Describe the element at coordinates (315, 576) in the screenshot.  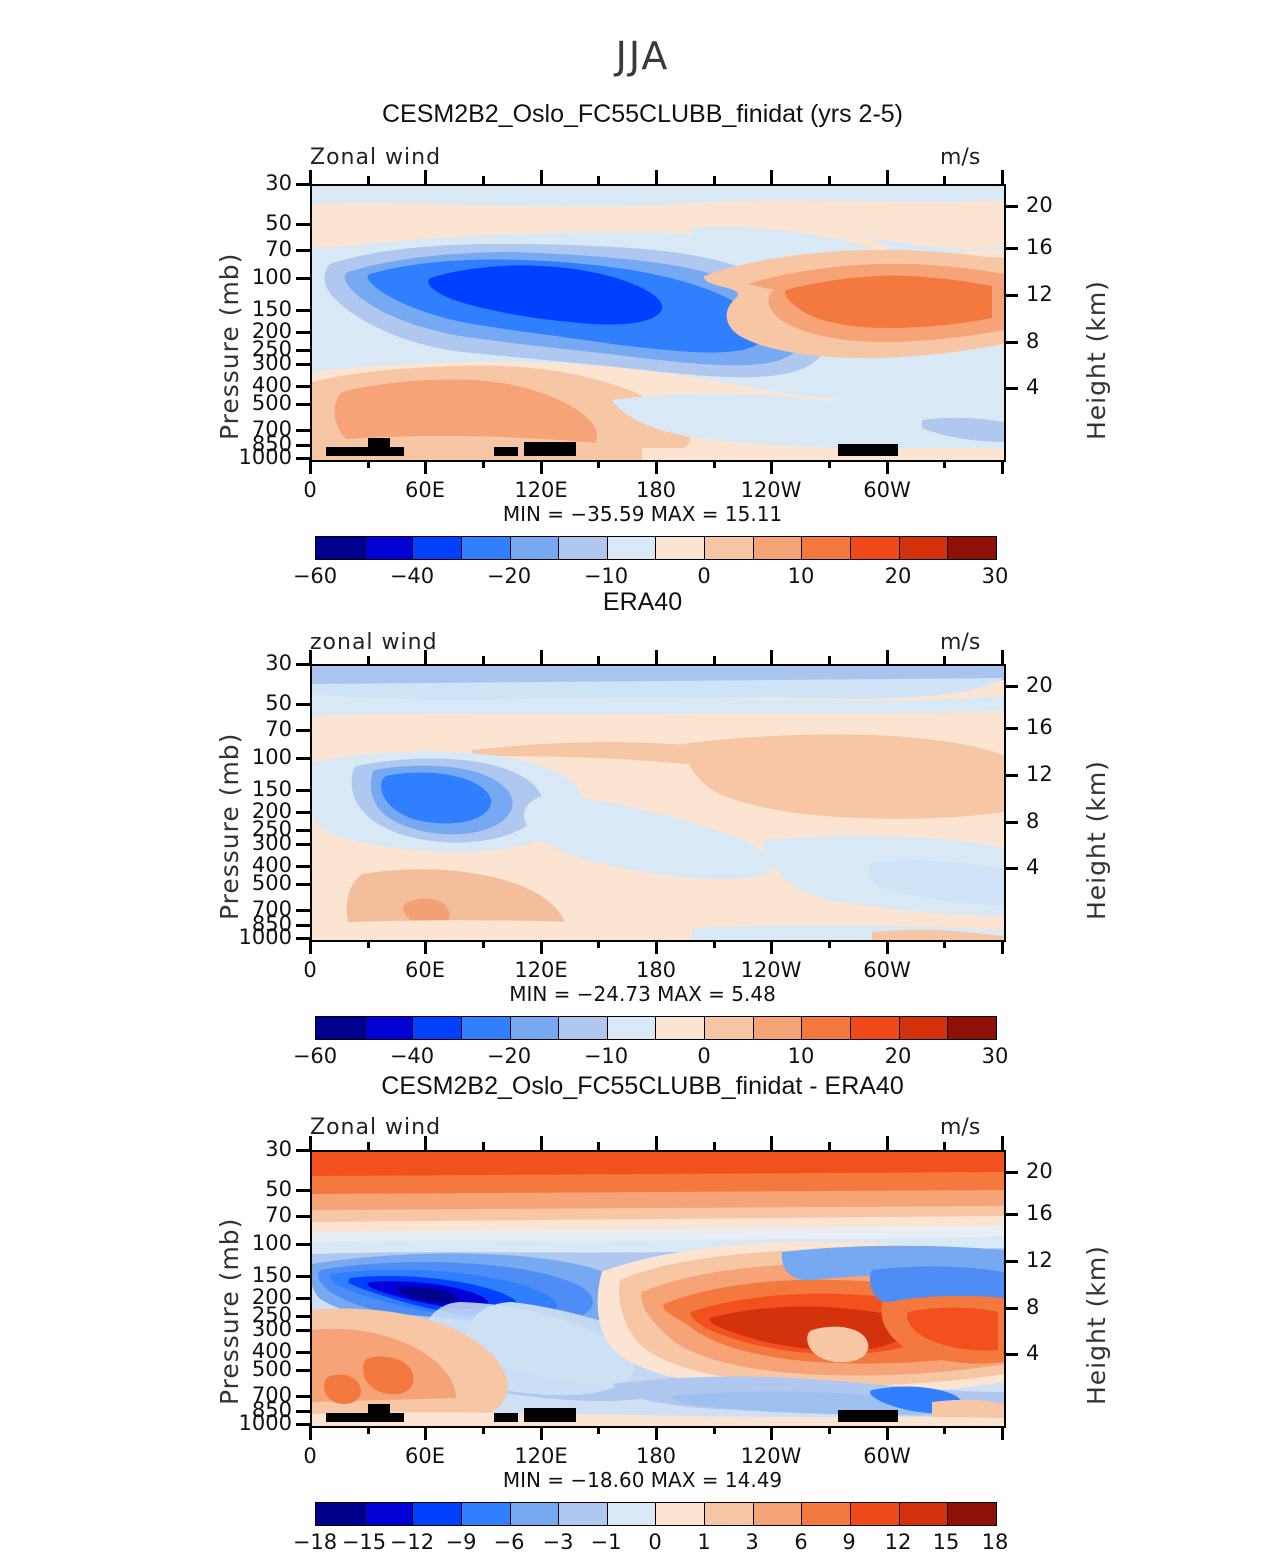
I see `colorbar-tick-label: −60` at that location.